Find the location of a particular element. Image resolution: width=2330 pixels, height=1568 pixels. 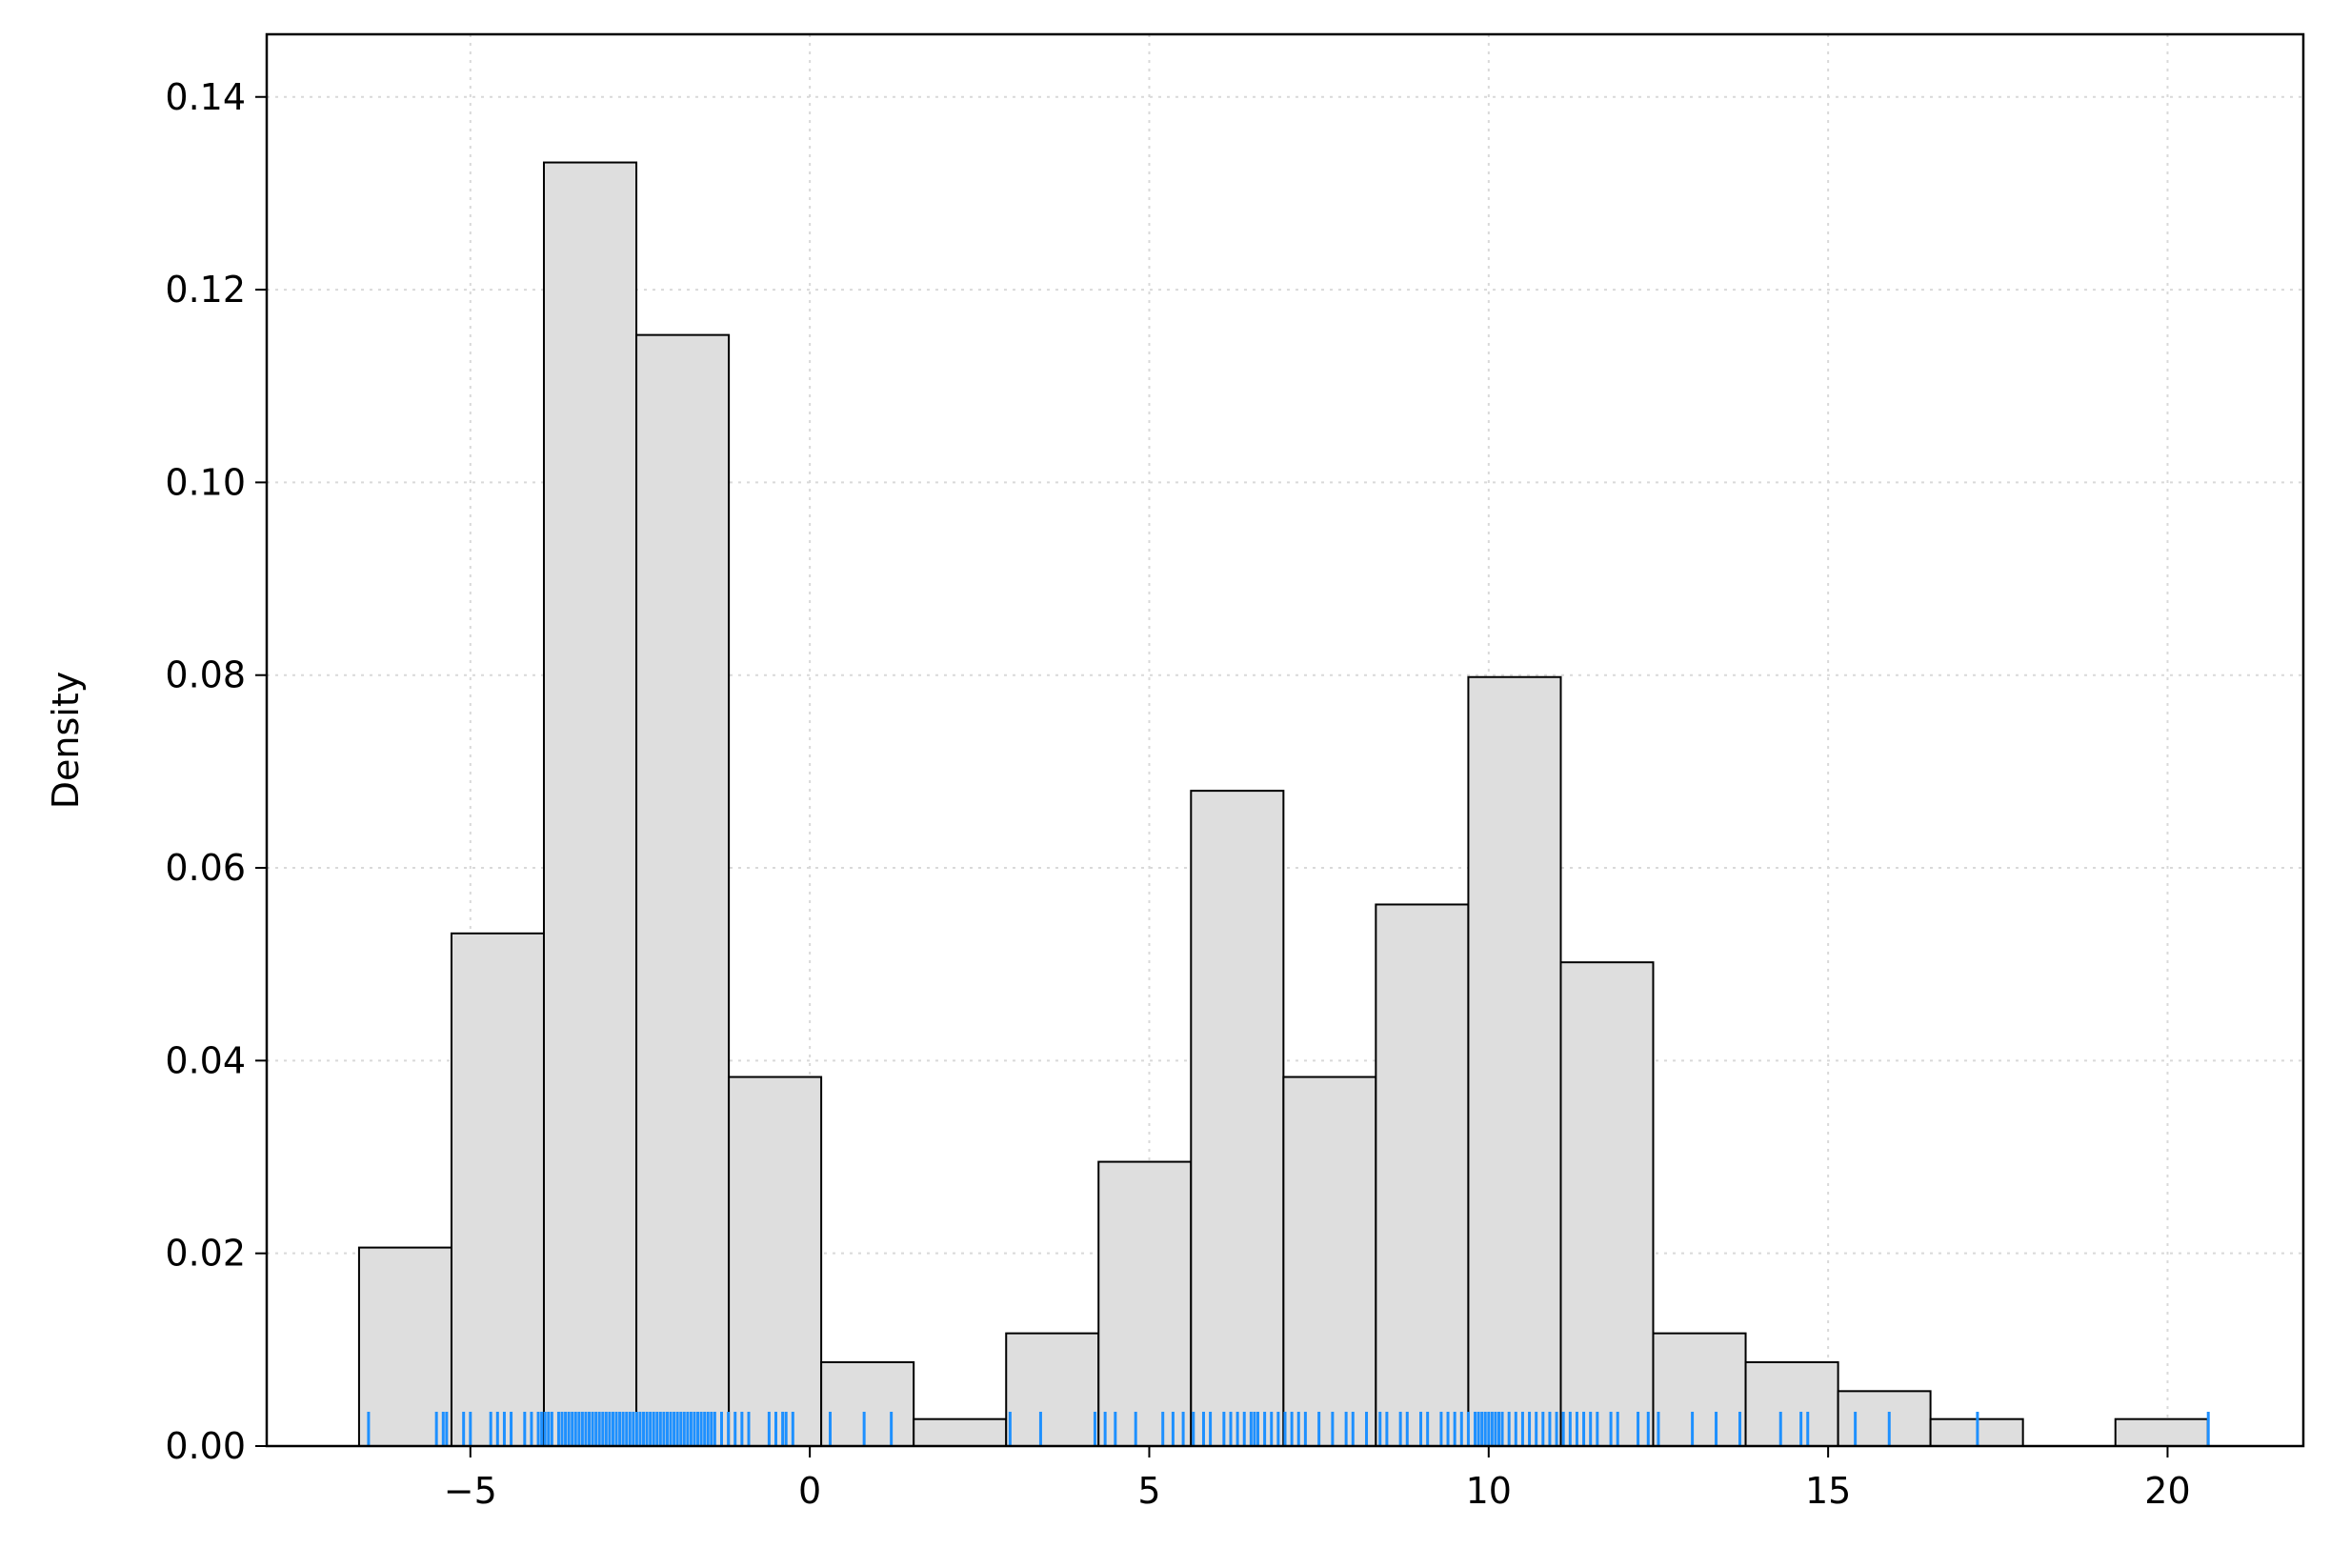

x-tick-label: 20 is located at coordinates (2167, 1491).